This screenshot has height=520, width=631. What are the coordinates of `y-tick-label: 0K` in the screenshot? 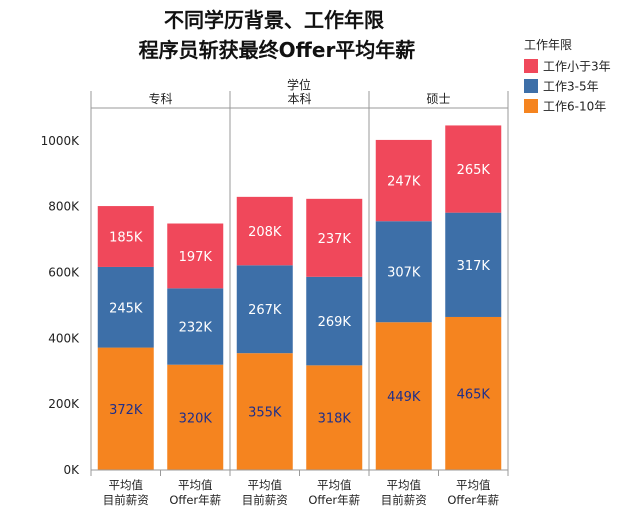 It's located at (71, 470).